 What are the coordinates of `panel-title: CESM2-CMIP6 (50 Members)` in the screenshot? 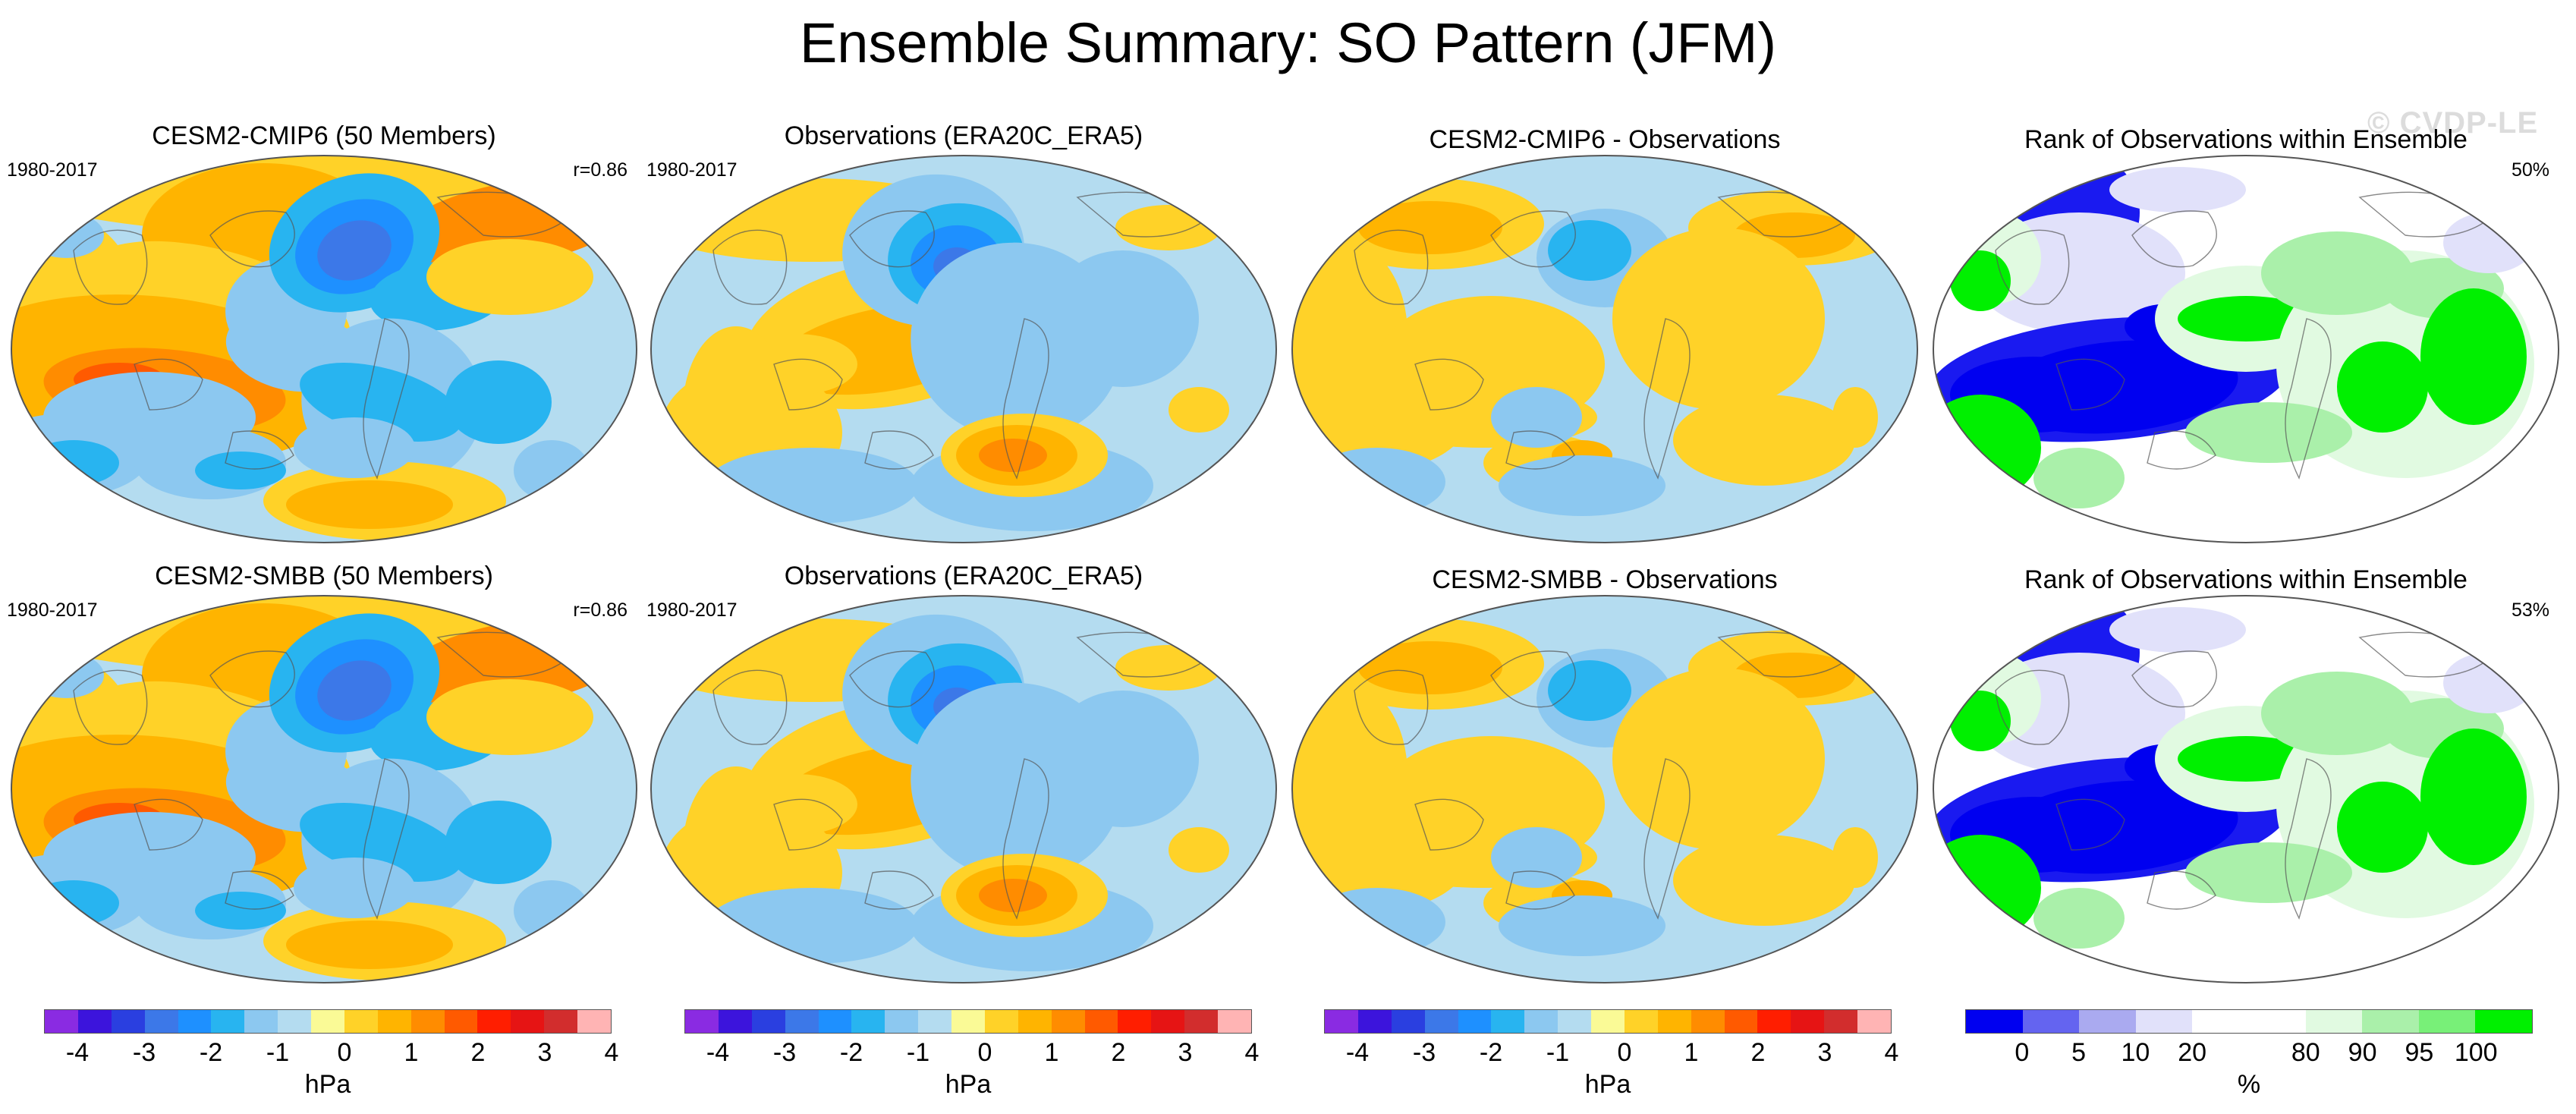 It's located at (324, 135).